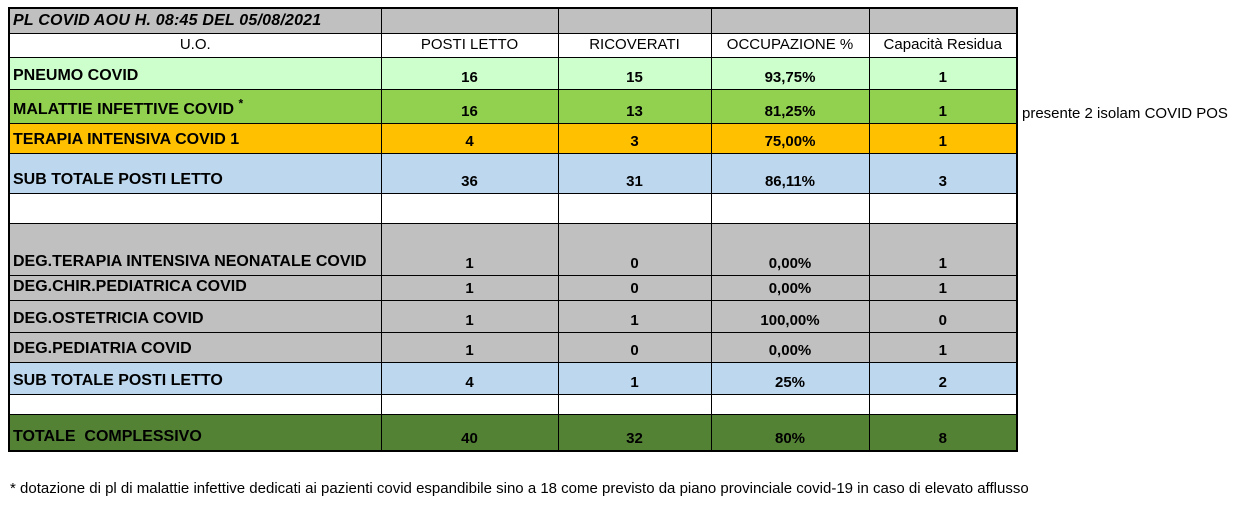 The width and height of the screenshot is (1247, 511). I want to click on table-row-deg-pediatria: DEG.PEDIATRIA COVID 1 0 0,00% 1, so click(513, 347).